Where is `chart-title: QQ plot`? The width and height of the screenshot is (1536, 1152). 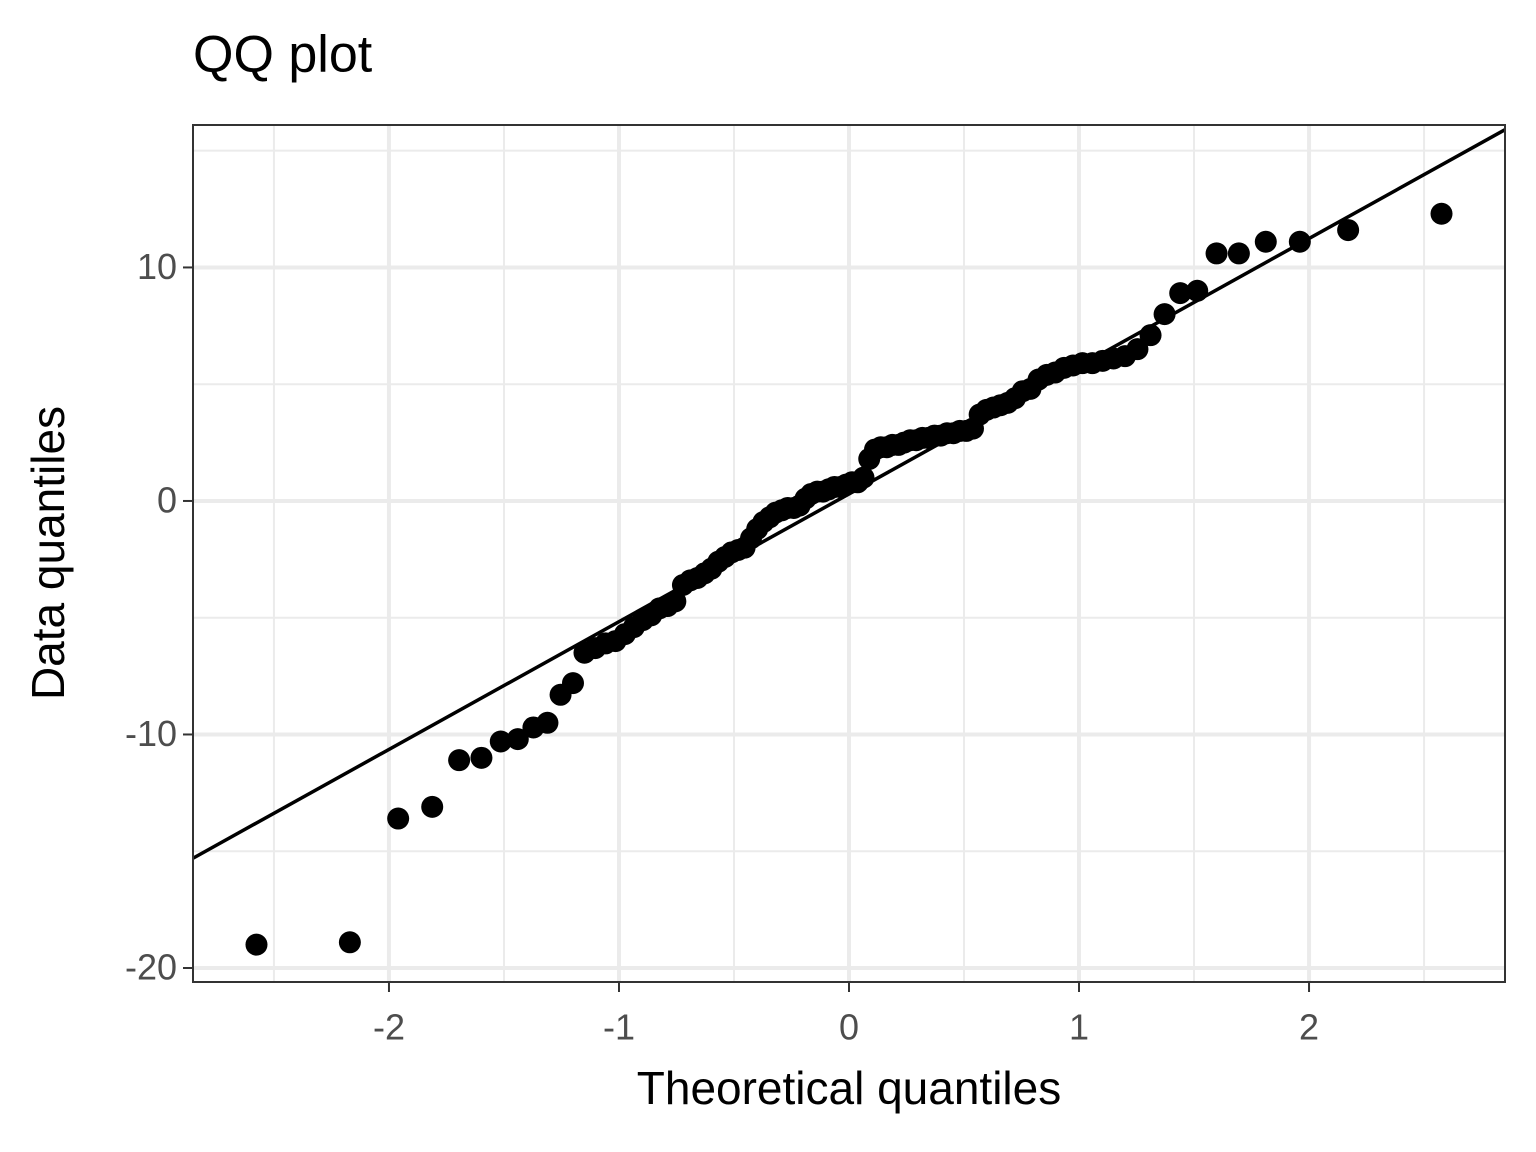 chart-title: QQ plot is located at coordinates (283, 55).